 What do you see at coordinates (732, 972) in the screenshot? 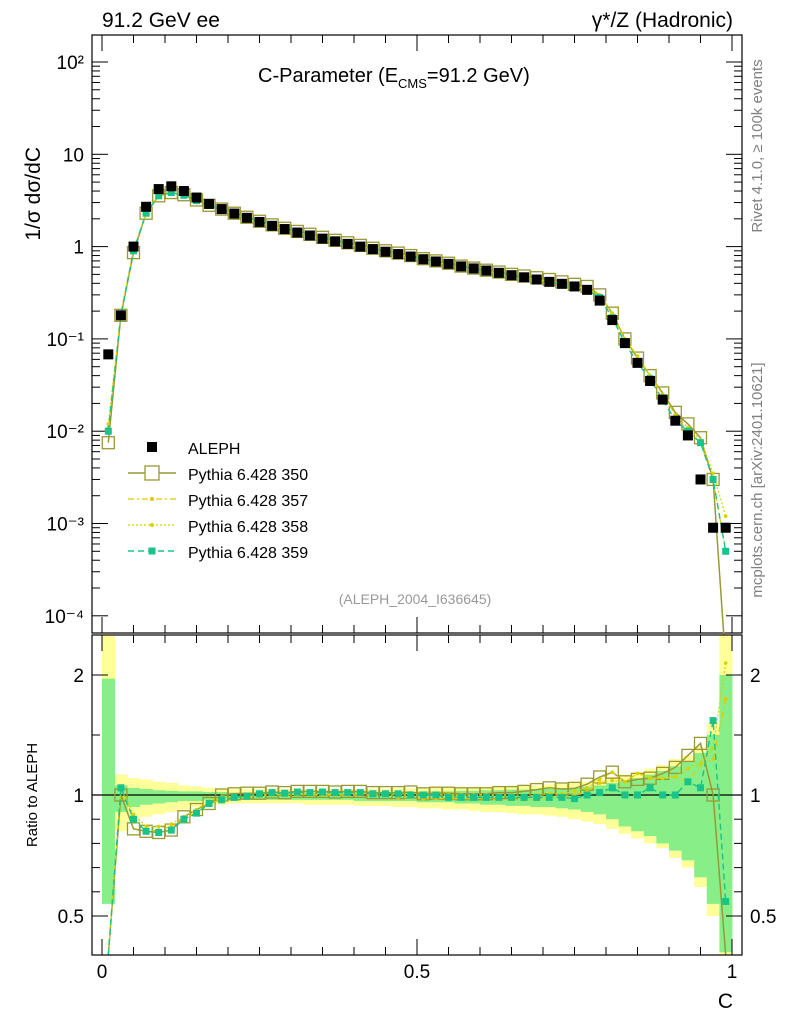
I see `x-tick-label: 1` at bounding box center [732, 972].